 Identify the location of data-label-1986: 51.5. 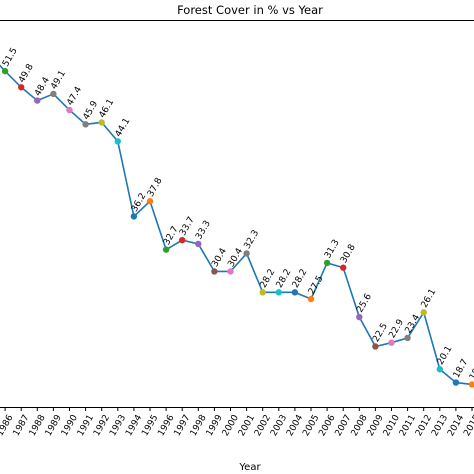
(10, 57).